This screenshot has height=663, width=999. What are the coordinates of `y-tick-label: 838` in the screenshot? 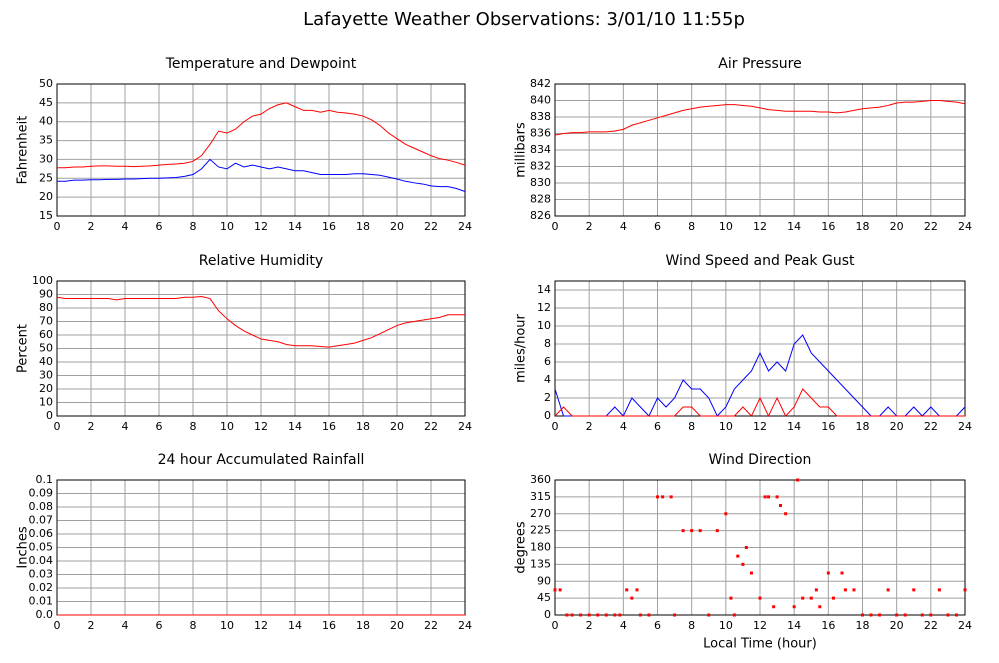 It's located at (540, 116).